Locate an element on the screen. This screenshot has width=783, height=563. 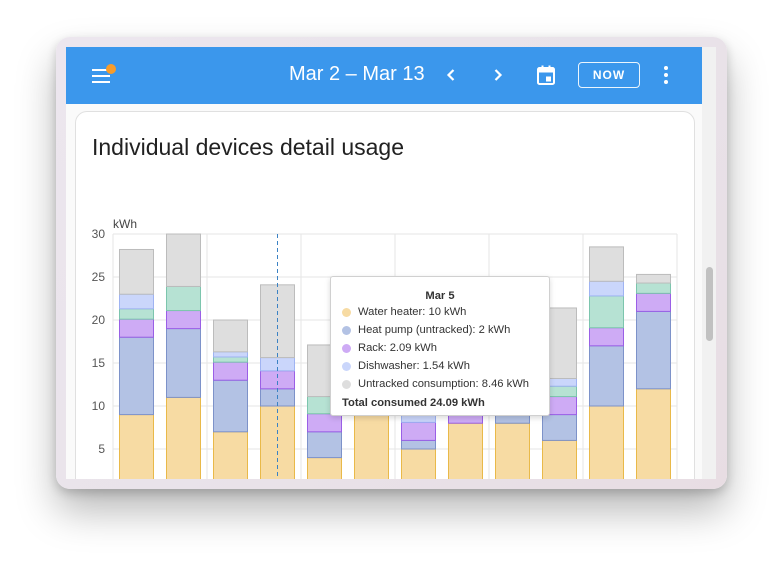
tooltip-row: Water heater: 10 kWh is located at coordinates (404, 312).